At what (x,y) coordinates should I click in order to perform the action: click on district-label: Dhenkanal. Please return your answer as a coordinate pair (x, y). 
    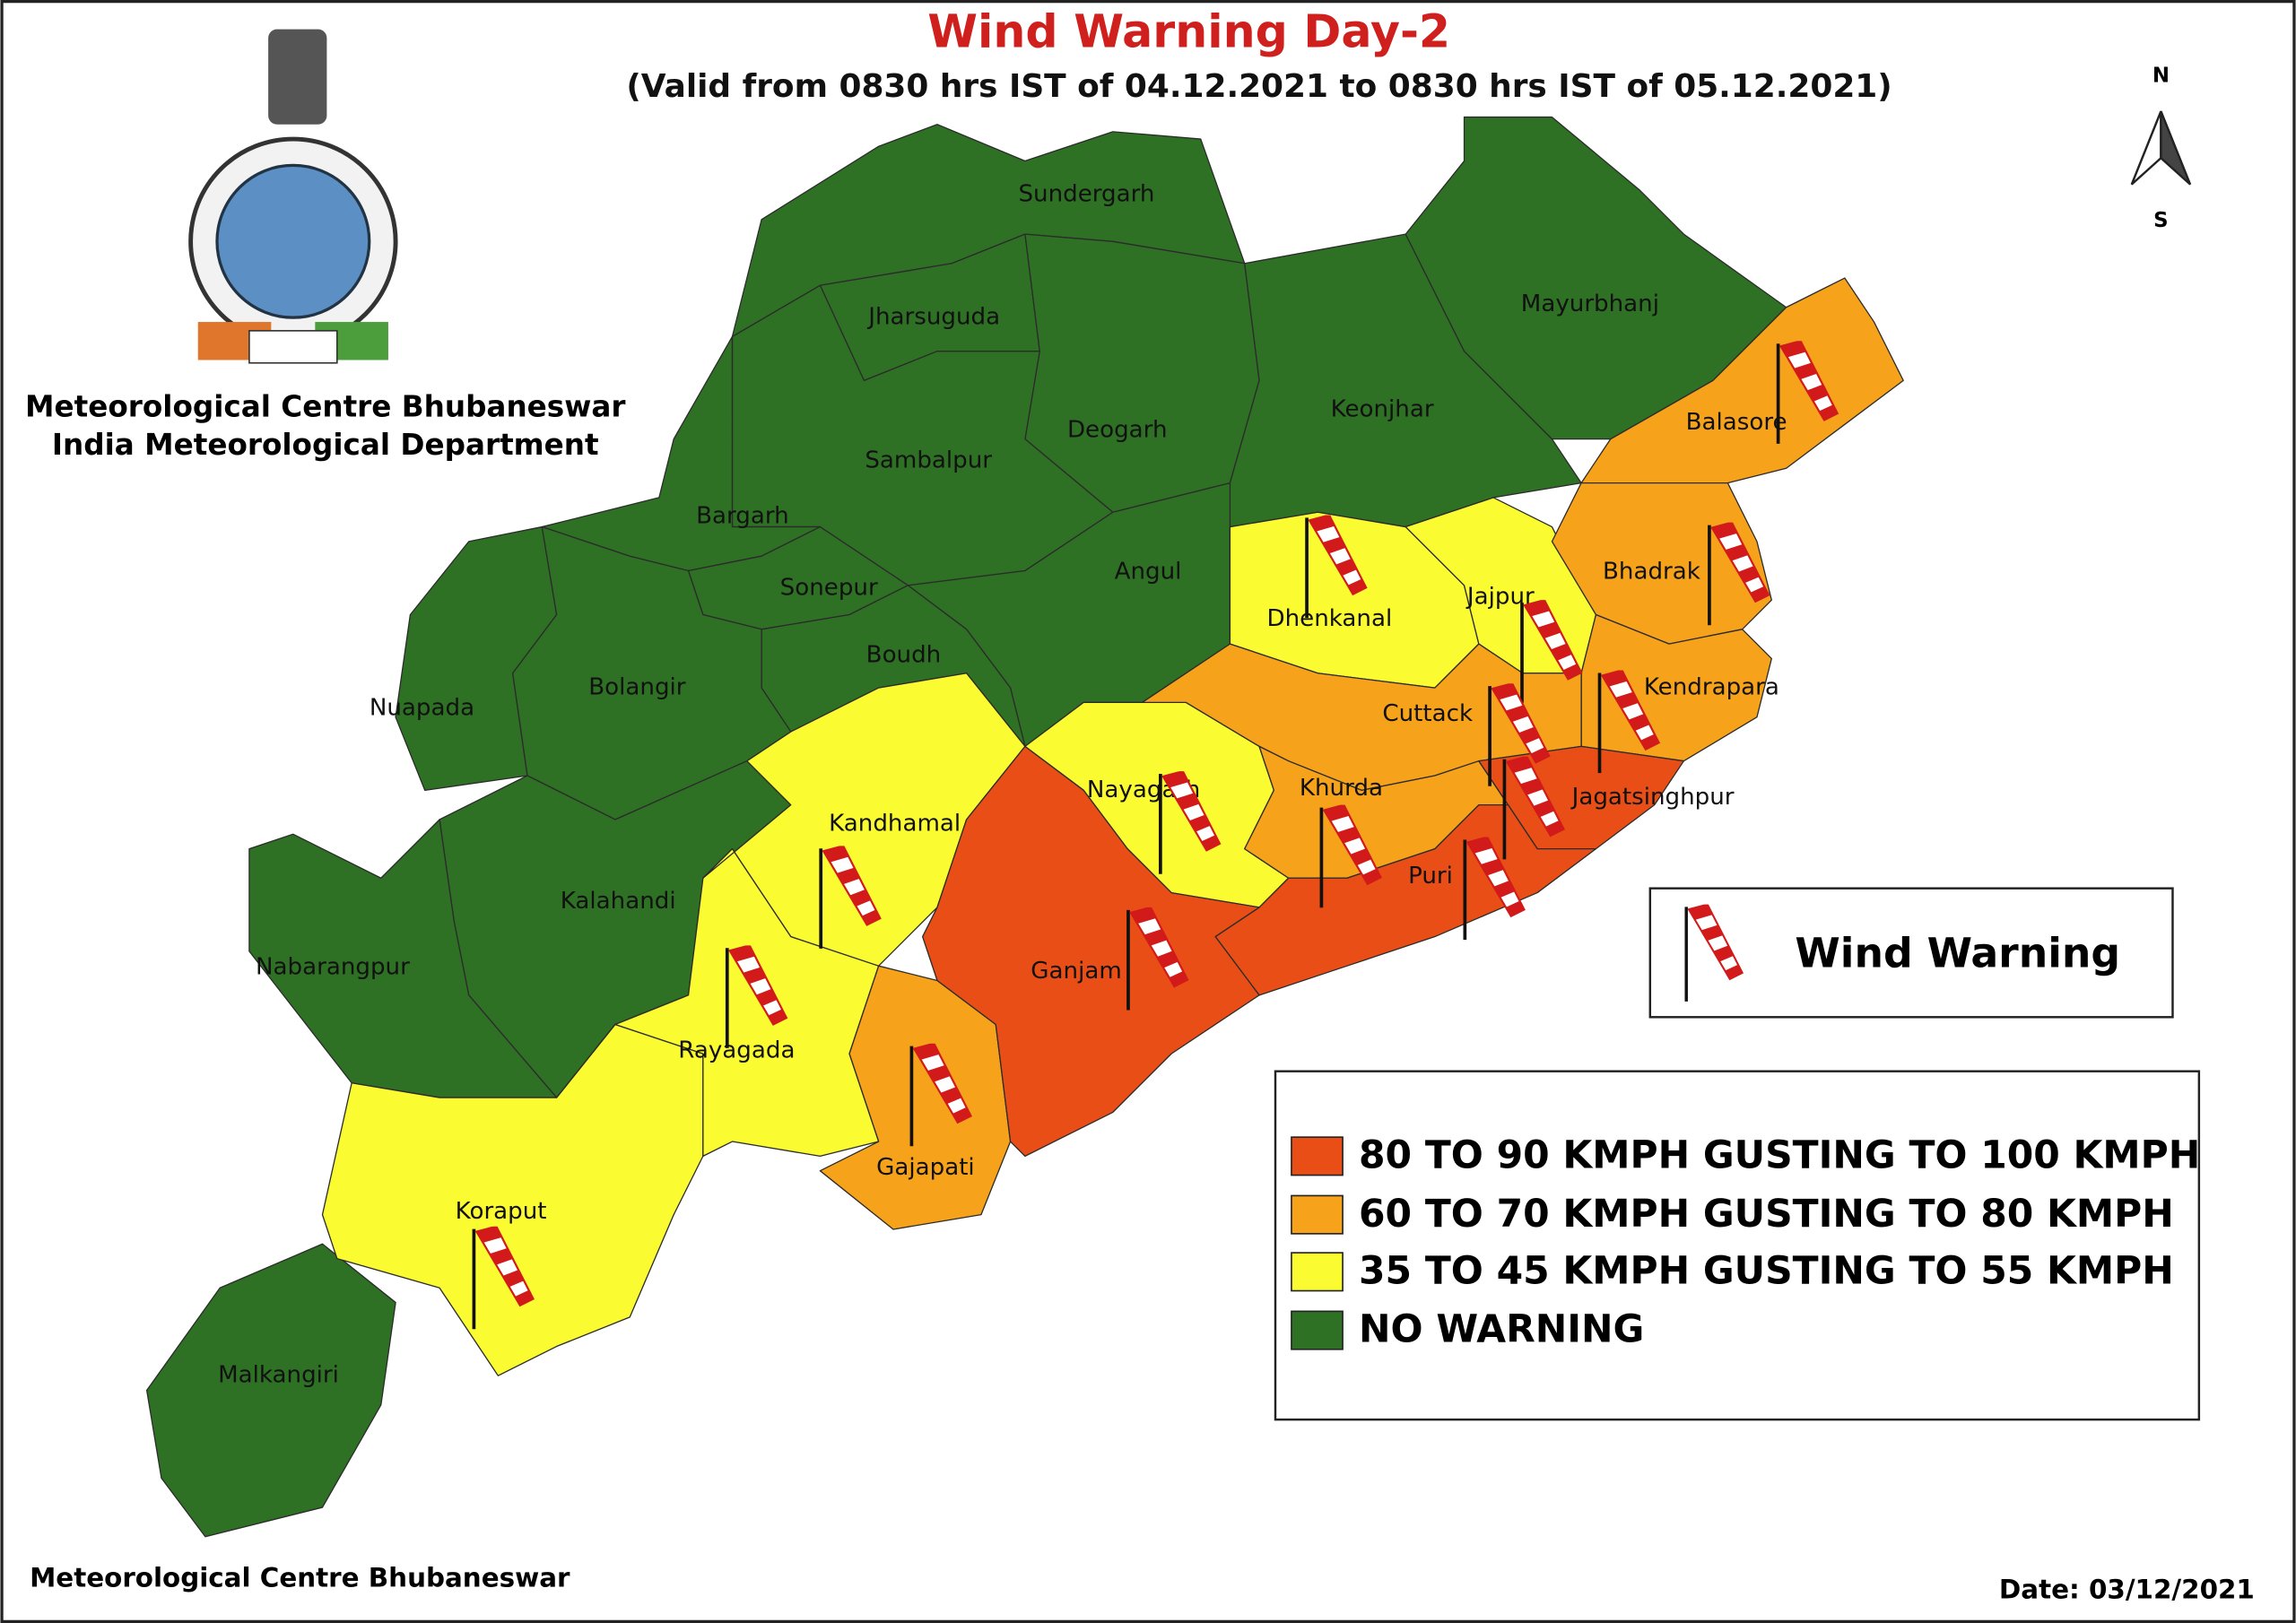
    Looking at the image, I should click on (1330, 618).